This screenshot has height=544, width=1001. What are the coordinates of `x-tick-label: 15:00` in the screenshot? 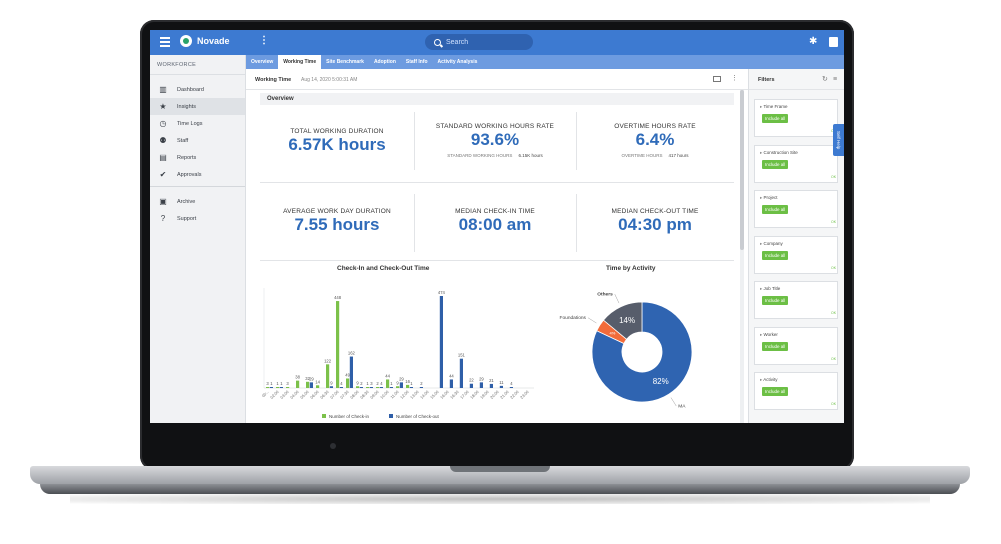 It's located at (434, 394).